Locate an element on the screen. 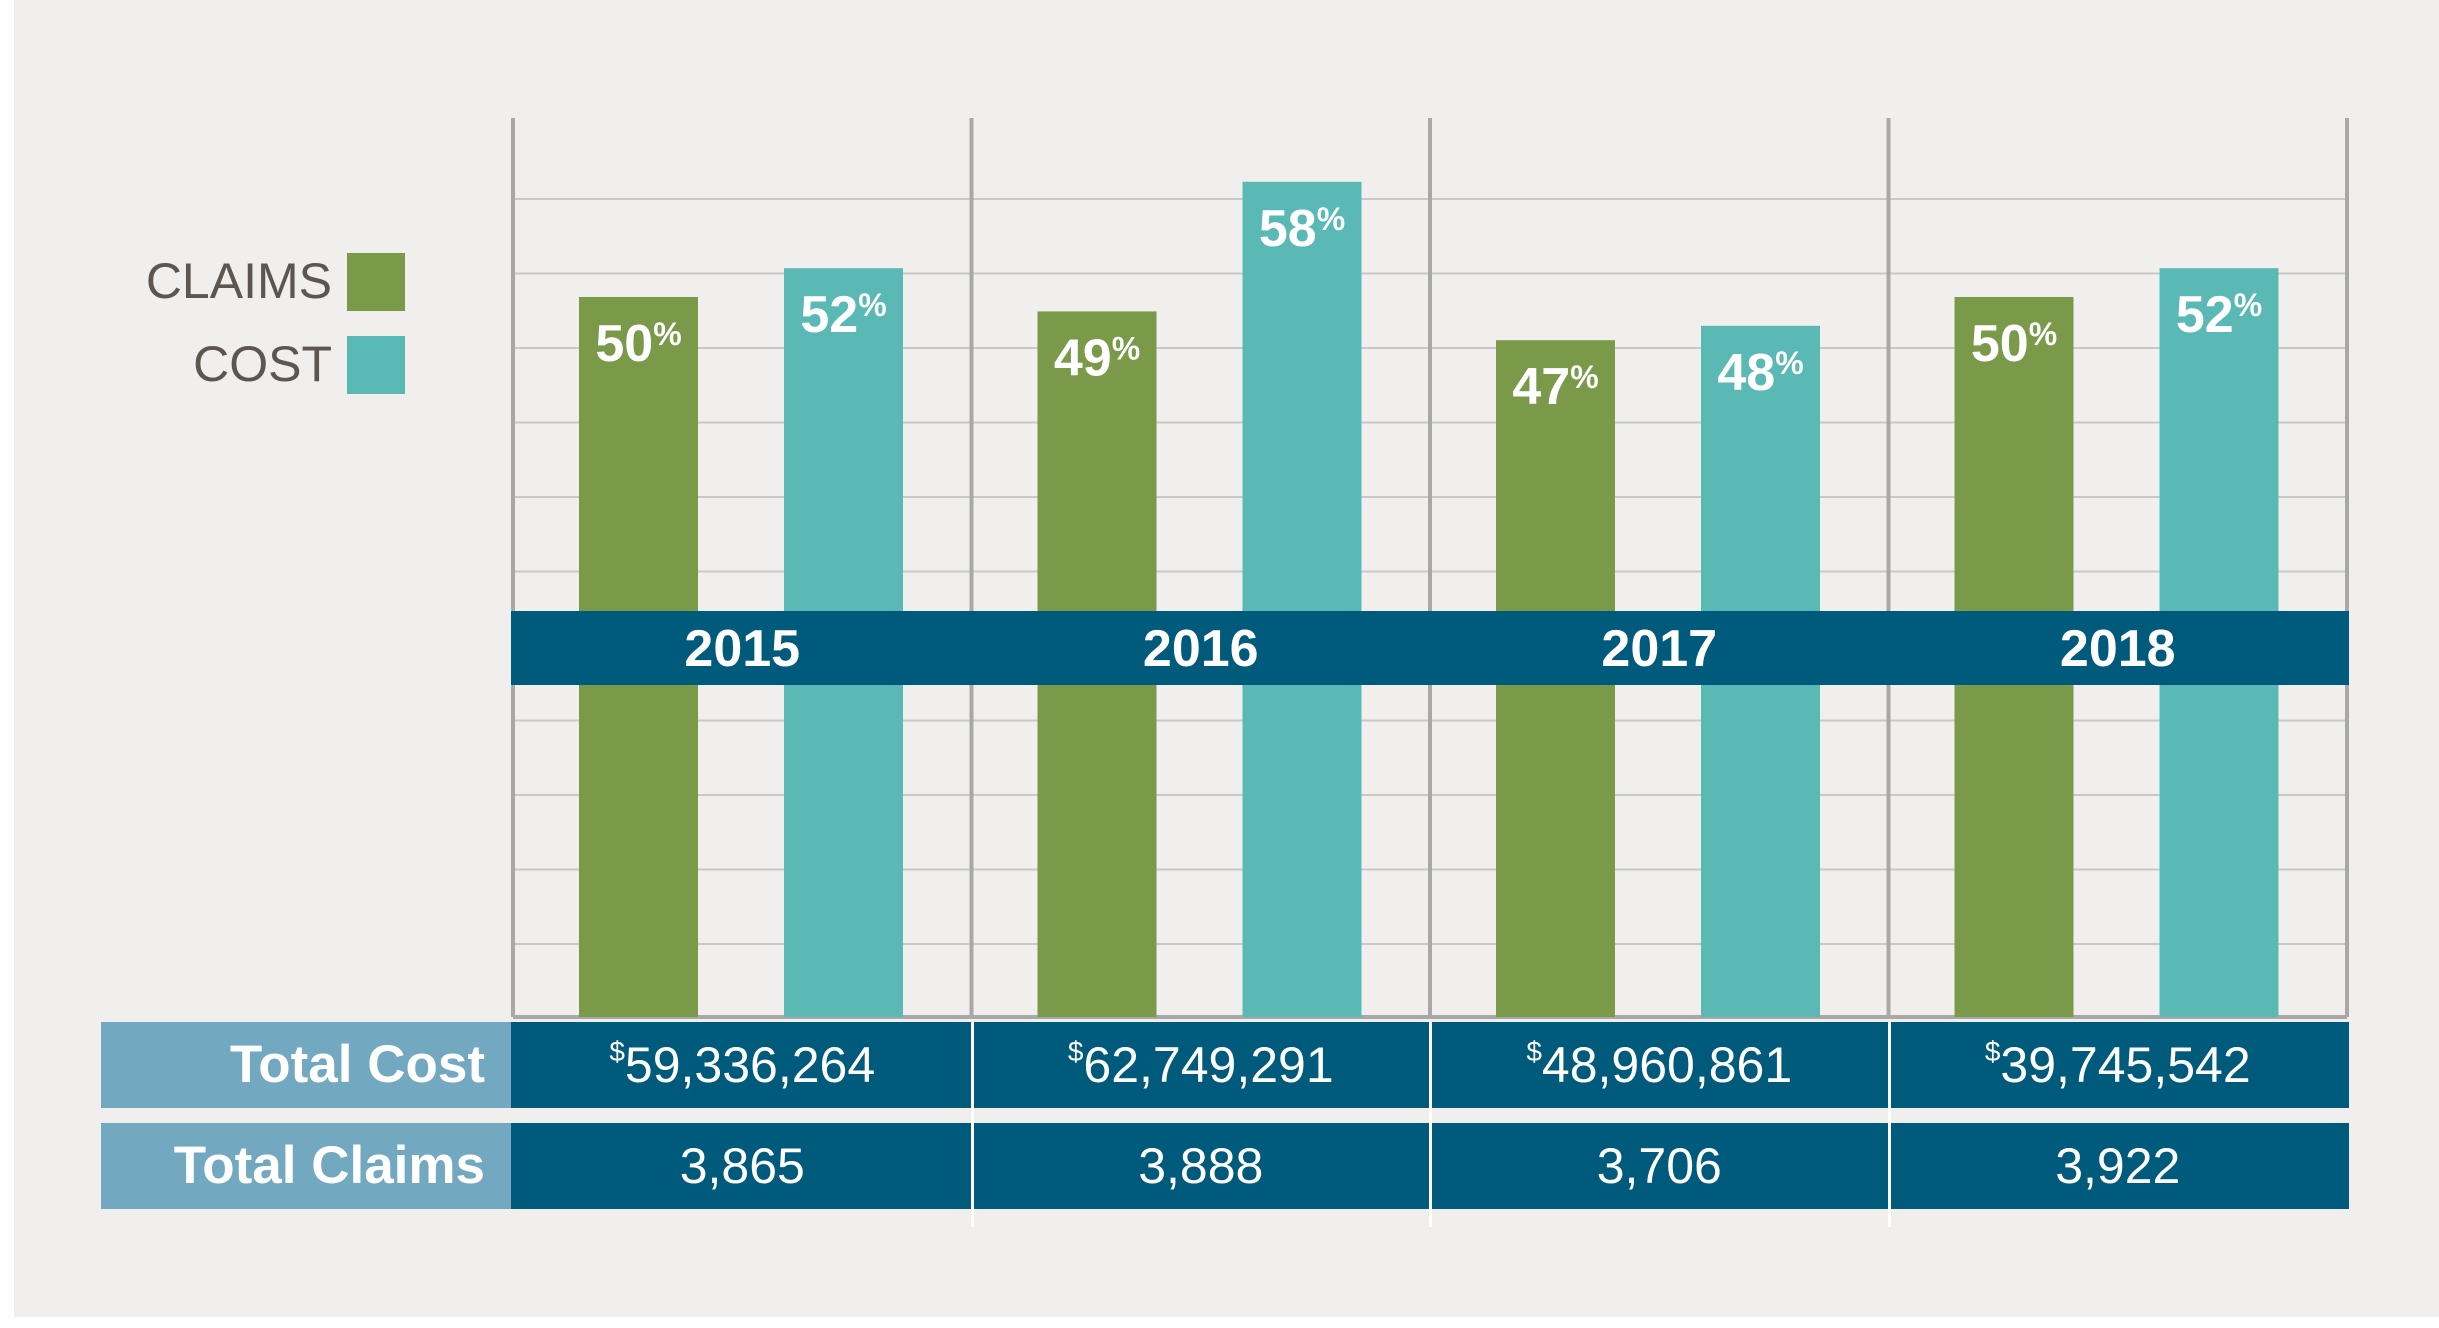 The image size is (2439, 1328). table-cell: 3,888 is located at coordinates (1201, 1166).